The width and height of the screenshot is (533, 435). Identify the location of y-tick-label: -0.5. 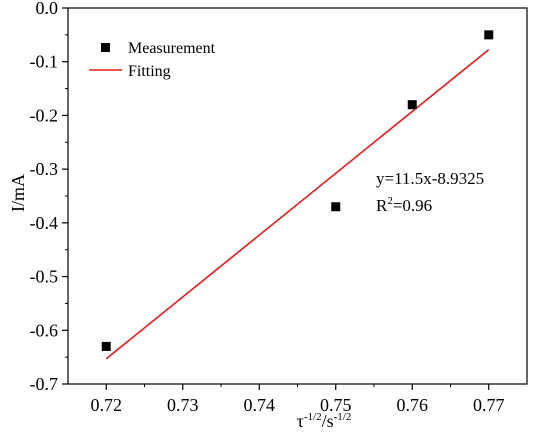
(44, 277).